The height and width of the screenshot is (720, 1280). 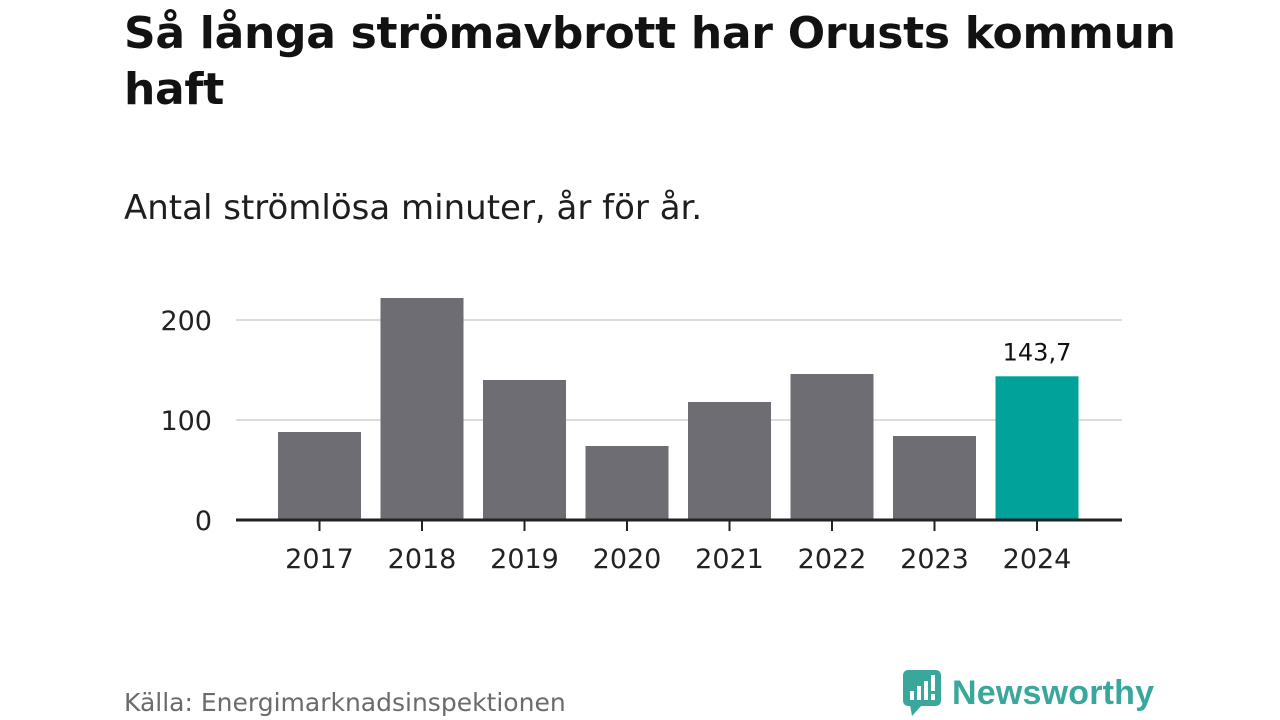 I want to click on x-tick-label: 2019, so click(x=524, y=559).